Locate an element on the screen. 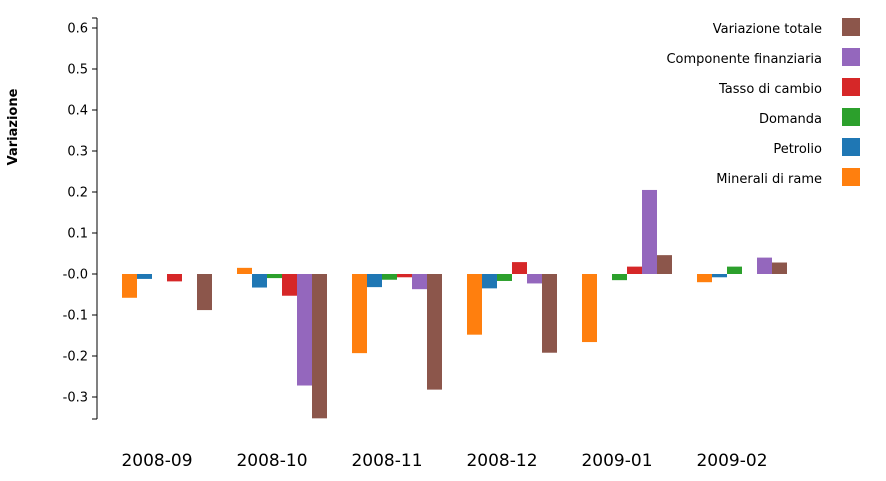 The image size is (886, 481). y-tick-label: 0.2 is located at coordinates (77, 193).